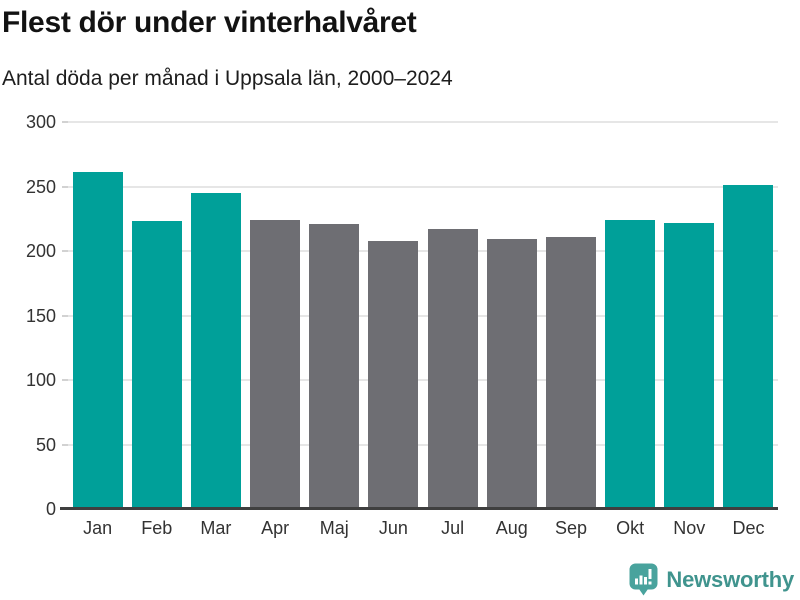 This screenshot has width=800, height=600. What do you see at coordinates (570, 372) in the screenshot?
I see `bar-sep` at bounding box center [570, 372].